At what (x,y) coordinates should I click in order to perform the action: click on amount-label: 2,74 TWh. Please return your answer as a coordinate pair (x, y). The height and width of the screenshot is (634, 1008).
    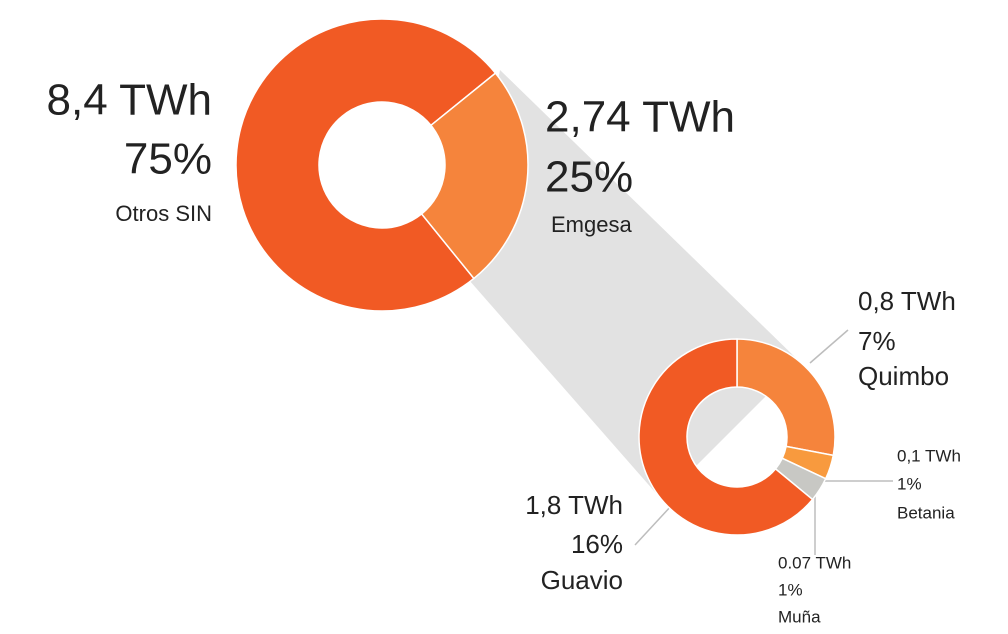
    Looking at the image, I should click on (640, 117).